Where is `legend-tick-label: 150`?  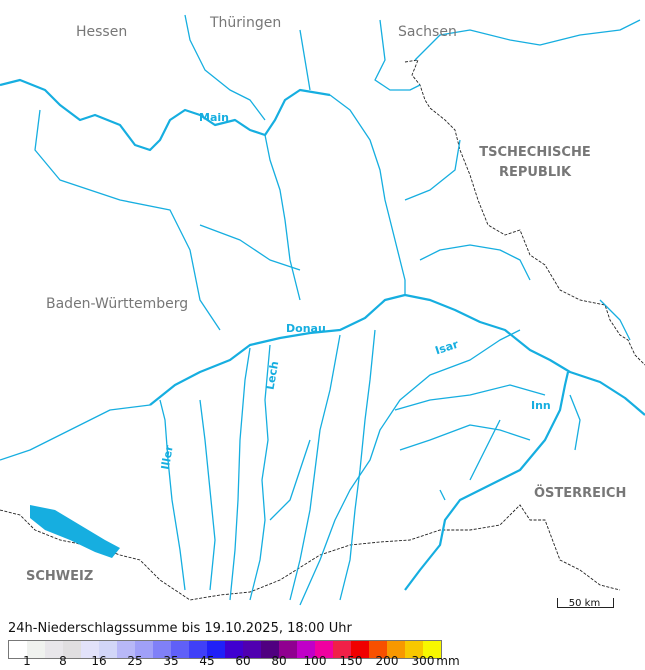 legend-tick-label: 150 is located at coordinates (351, 661).